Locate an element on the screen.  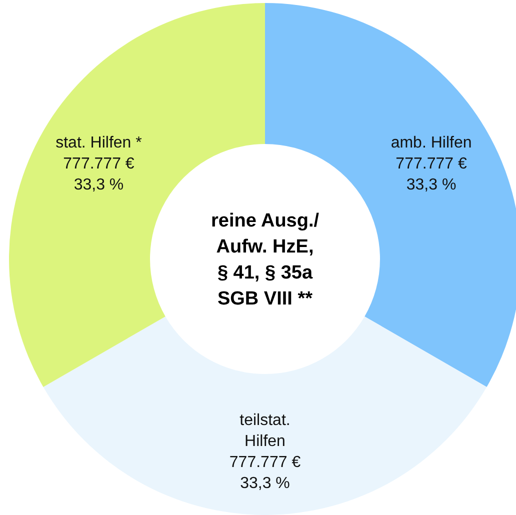
slice-label: stat. Hilfen * is located at coordinates (99, 143).